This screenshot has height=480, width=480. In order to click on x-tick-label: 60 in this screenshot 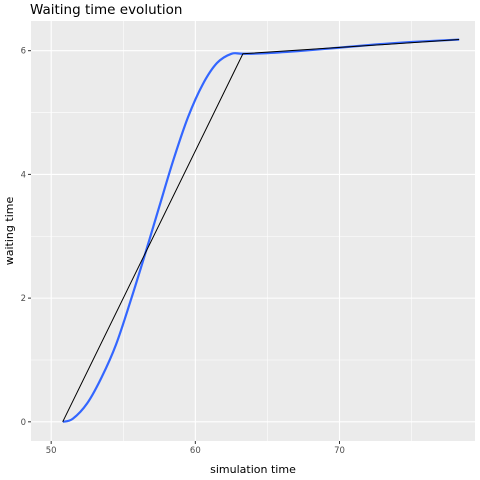, I will do `click(195, 451)`.